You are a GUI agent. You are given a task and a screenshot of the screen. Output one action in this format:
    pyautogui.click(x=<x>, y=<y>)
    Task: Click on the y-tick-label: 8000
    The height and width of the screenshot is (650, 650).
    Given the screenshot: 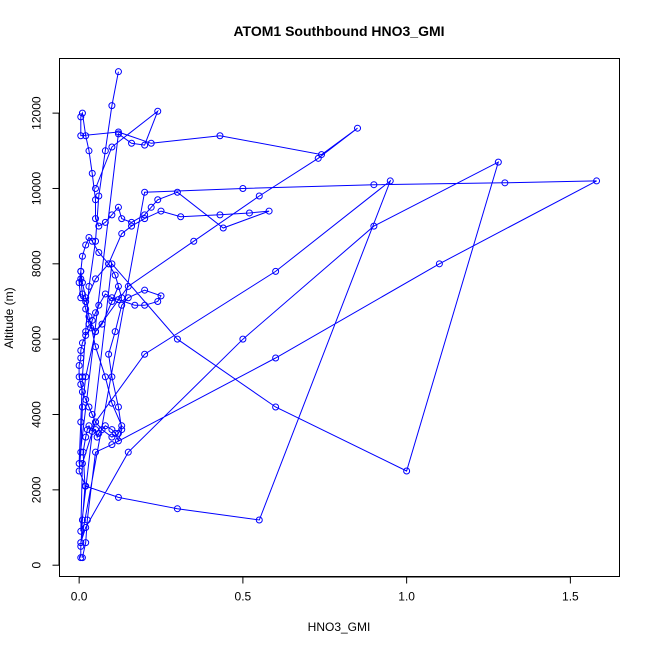 What is the action you would take?
    pyautogui.click(x=37, y=263)
    